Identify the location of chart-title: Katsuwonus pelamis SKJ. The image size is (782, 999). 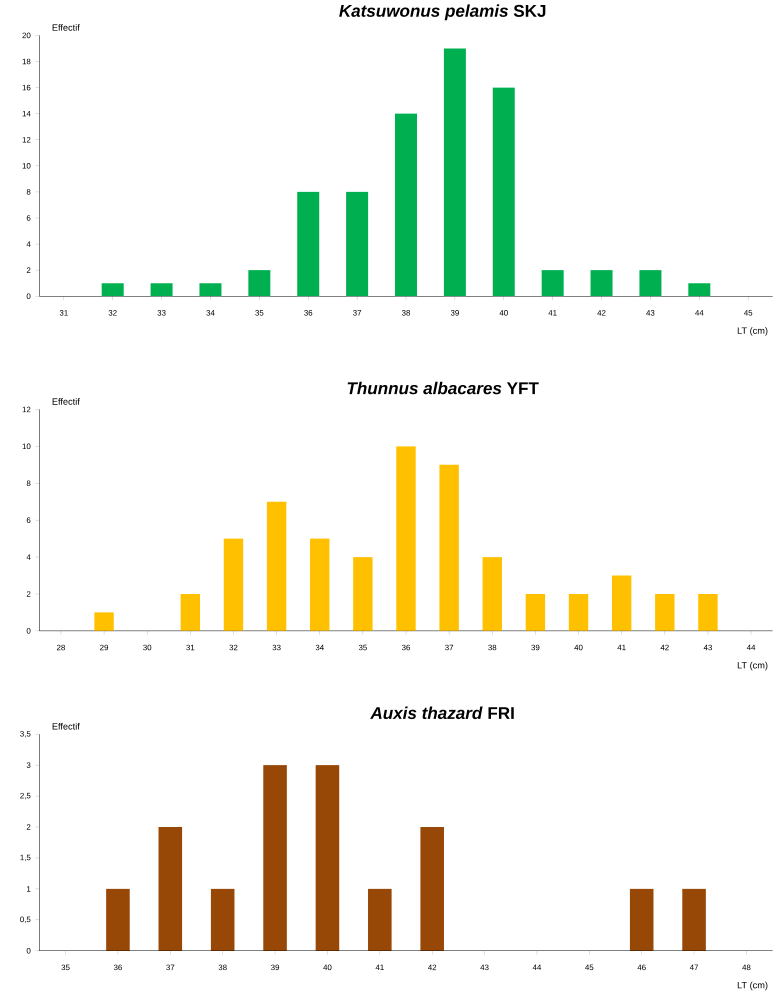
(442, 12).